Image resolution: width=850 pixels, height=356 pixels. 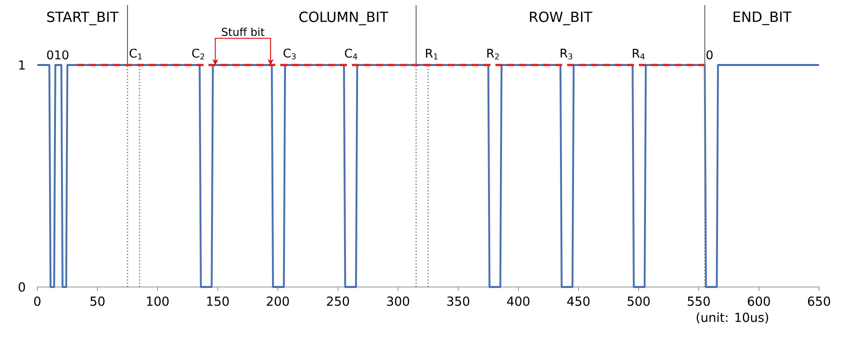 I want to click on annotation: 0, so click(x=709, y=55).